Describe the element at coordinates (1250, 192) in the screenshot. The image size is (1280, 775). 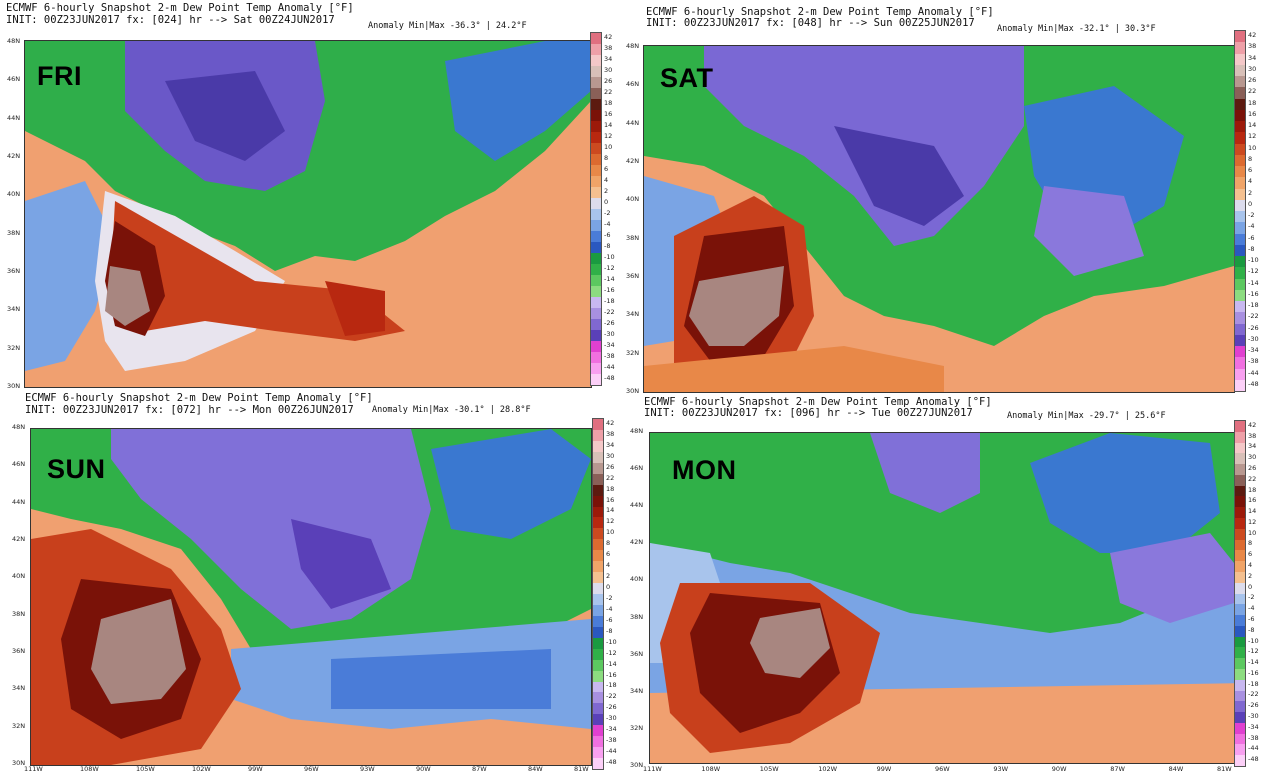
I see `colorbar-label: 2` at that location.